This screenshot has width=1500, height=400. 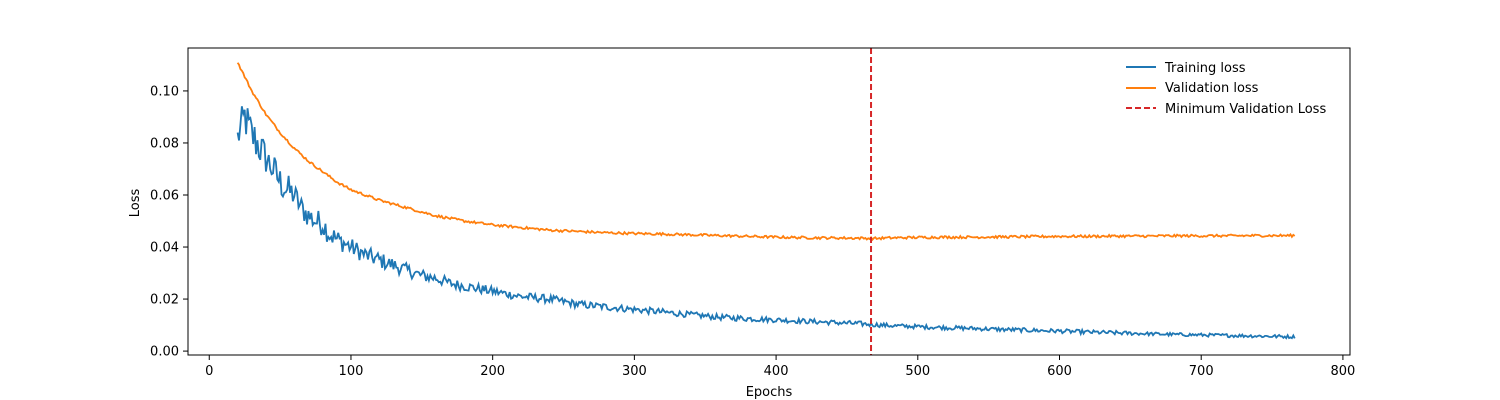 I want to click on y-tick-label: 0.08, so click(x=164, y=143).